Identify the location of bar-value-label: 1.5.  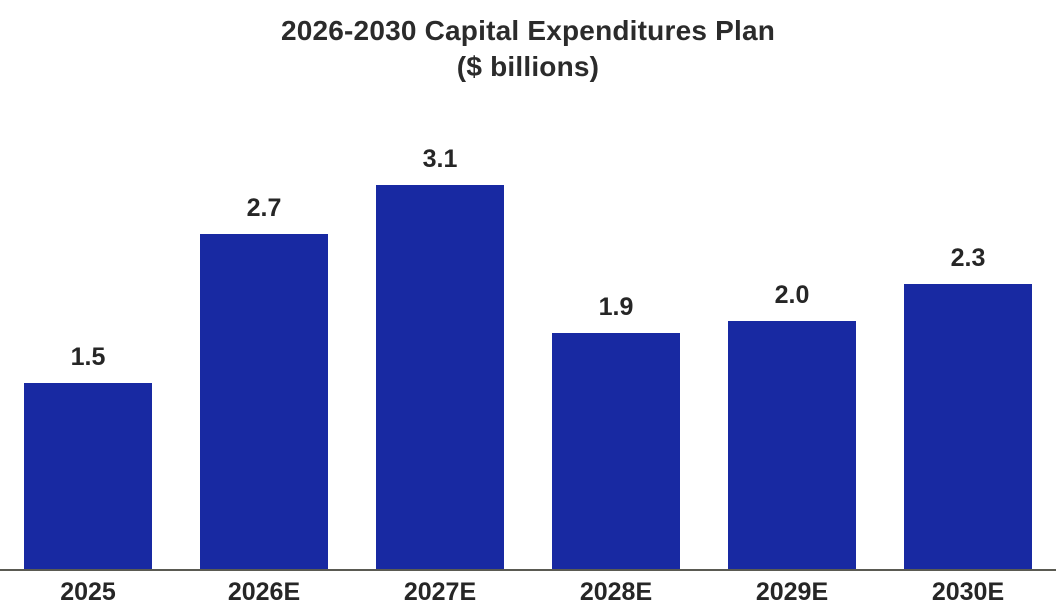
(88, 357).